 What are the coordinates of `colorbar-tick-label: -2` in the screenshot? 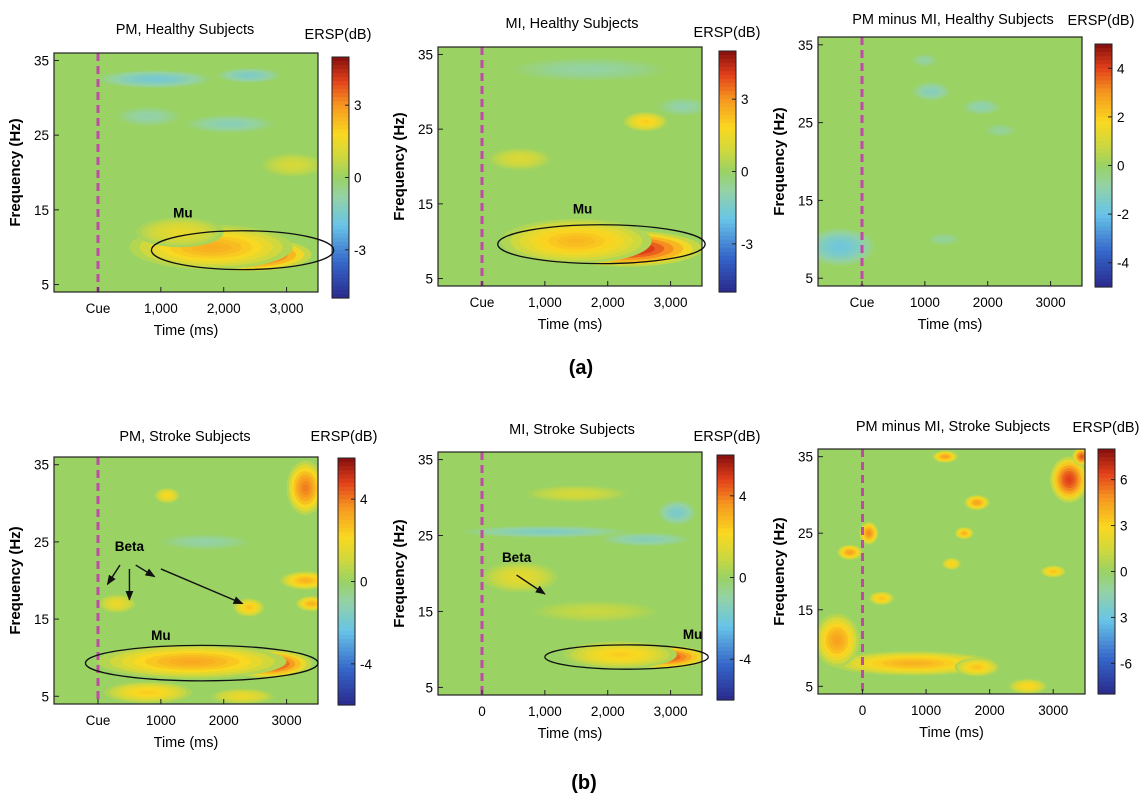 It's located at (1123, 214).